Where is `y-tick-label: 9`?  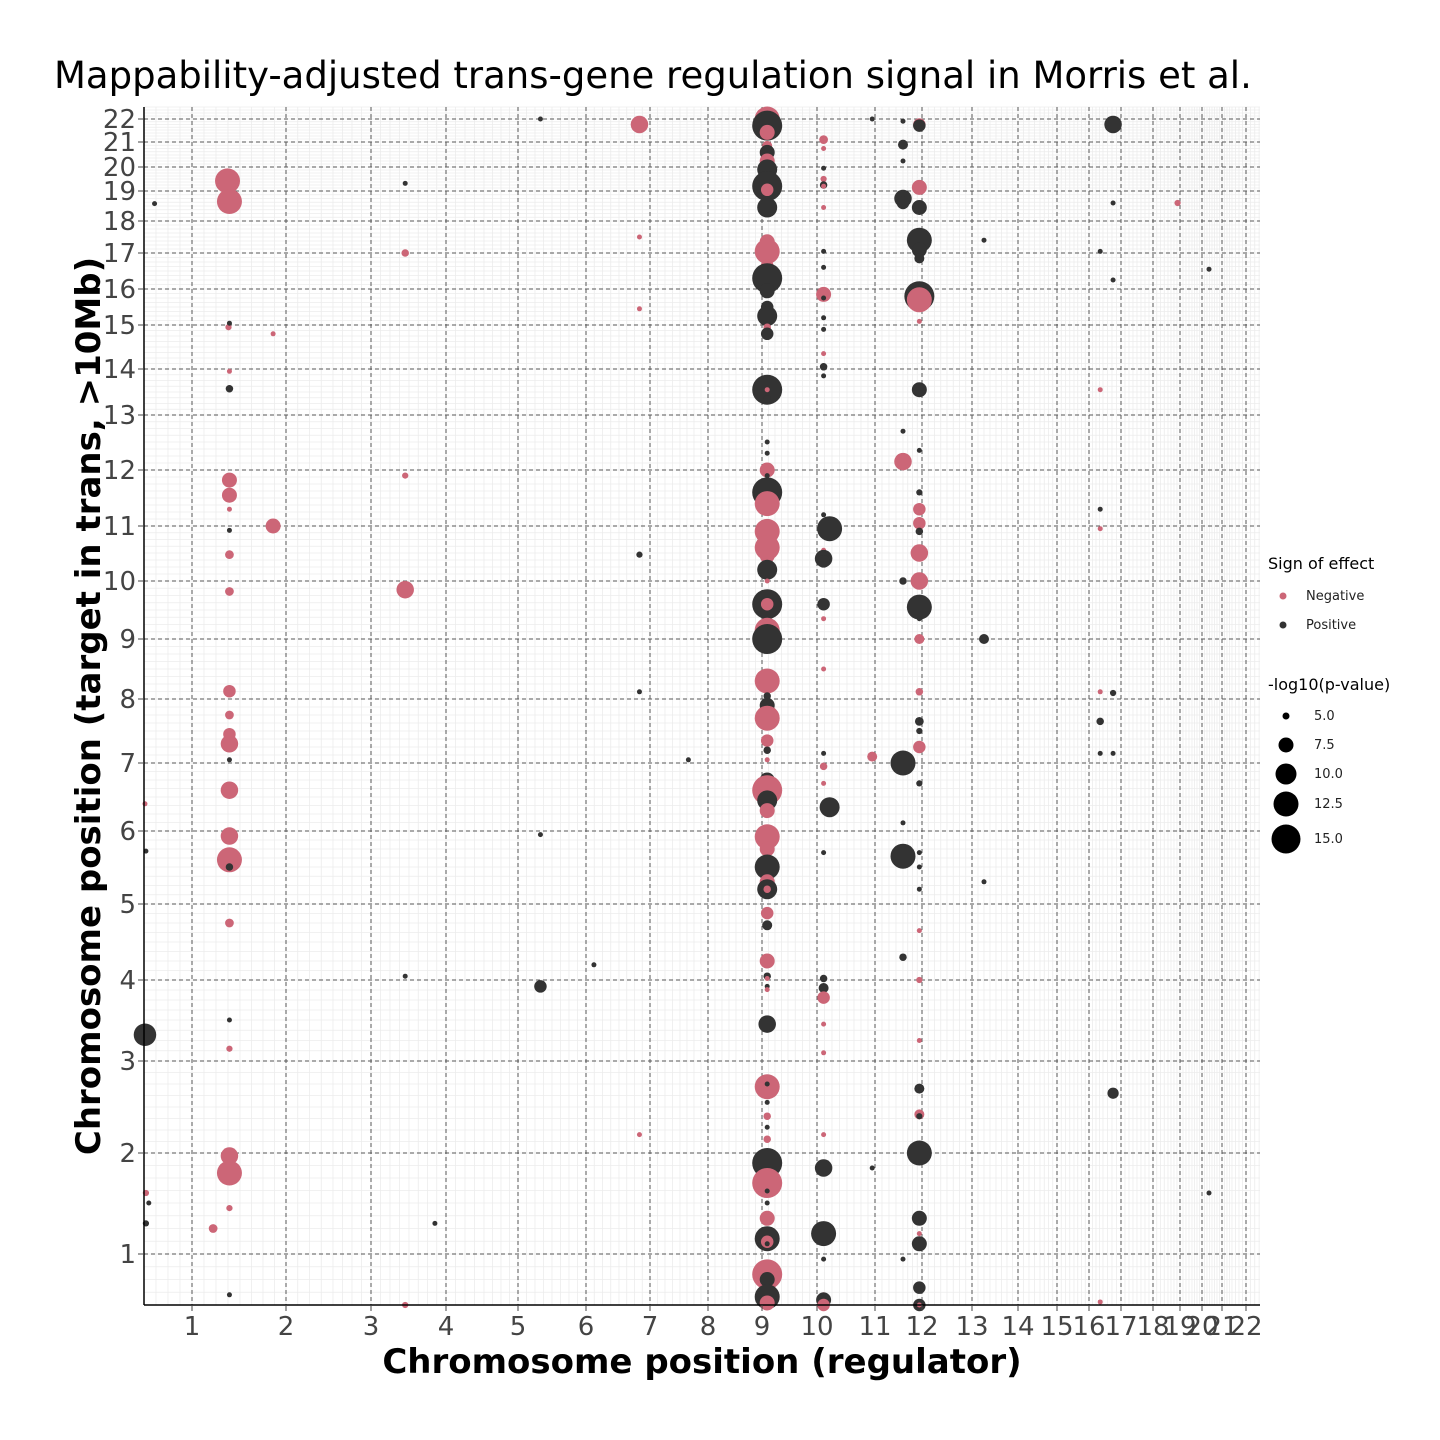 y-tick-label: 9 is located at coordinates (127, 640).